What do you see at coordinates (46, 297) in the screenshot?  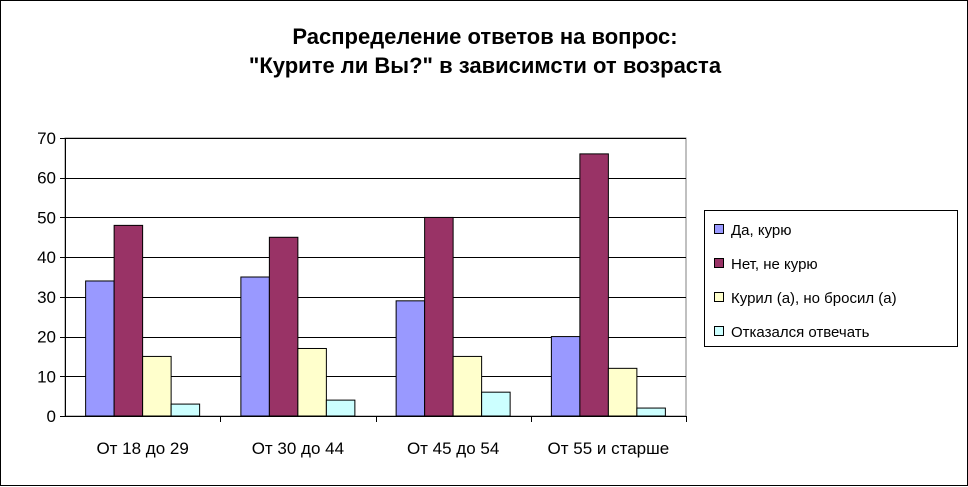 I see `y-tick-label: 30` at bounding box center [46, 297].